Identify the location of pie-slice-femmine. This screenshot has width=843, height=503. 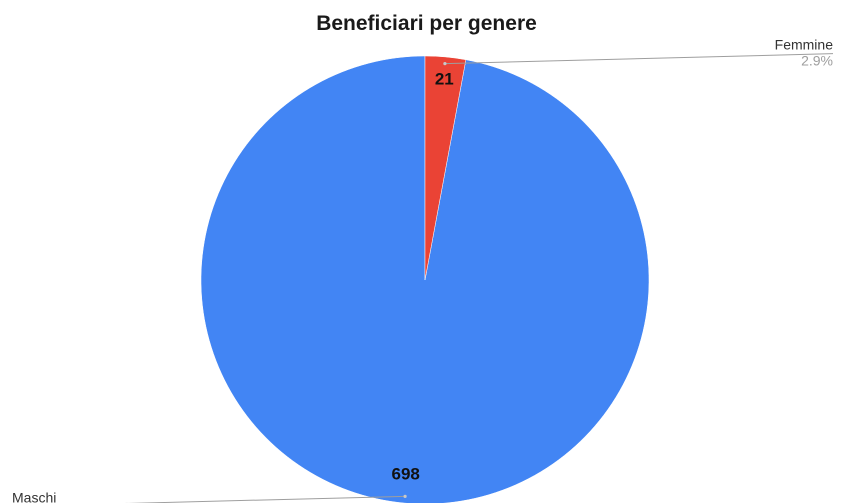
(445, 168).